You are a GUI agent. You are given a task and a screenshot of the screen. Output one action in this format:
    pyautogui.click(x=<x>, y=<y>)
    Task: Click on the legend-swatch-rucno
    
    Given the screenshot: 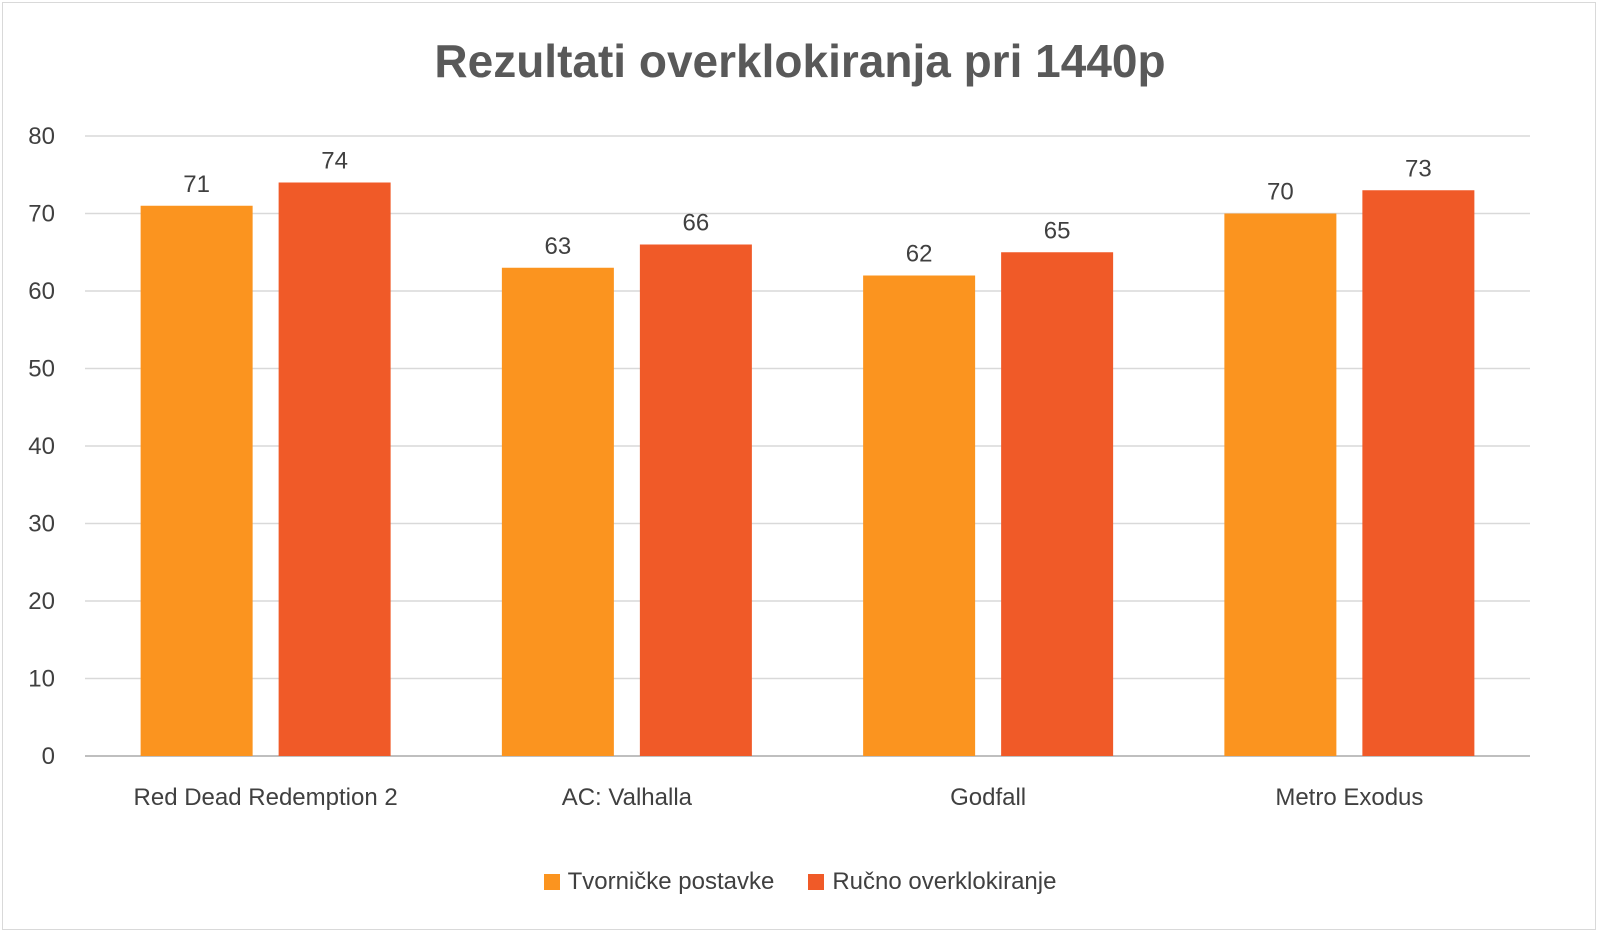 What is the action you would take?
    pyautogui.click(x=816, y=882)
    